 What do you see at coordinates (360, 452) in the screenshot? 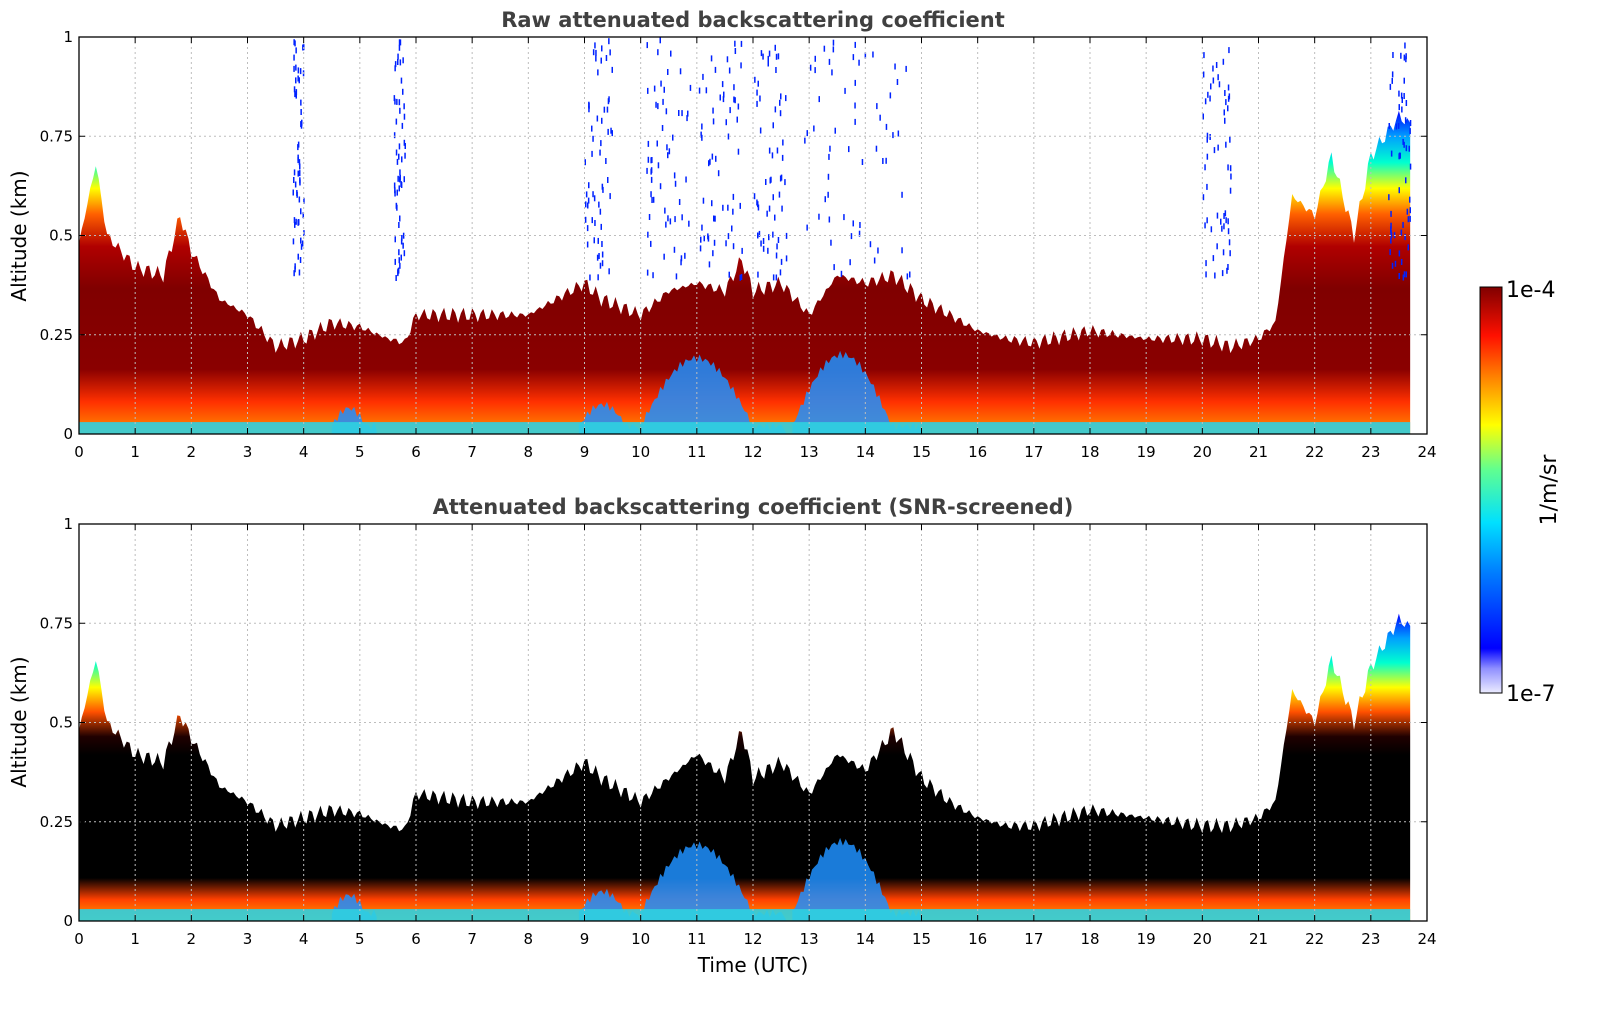
I see `x-tick-label: 5` at bounding box center [360, 452].